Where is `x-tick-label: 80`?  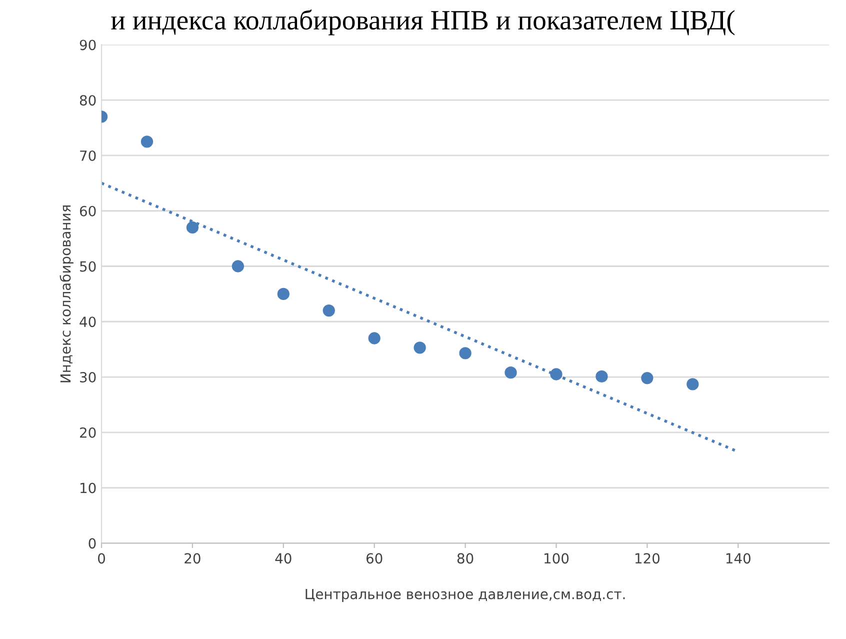 x-tick-label: 80 is located at coordinates (465, 558).